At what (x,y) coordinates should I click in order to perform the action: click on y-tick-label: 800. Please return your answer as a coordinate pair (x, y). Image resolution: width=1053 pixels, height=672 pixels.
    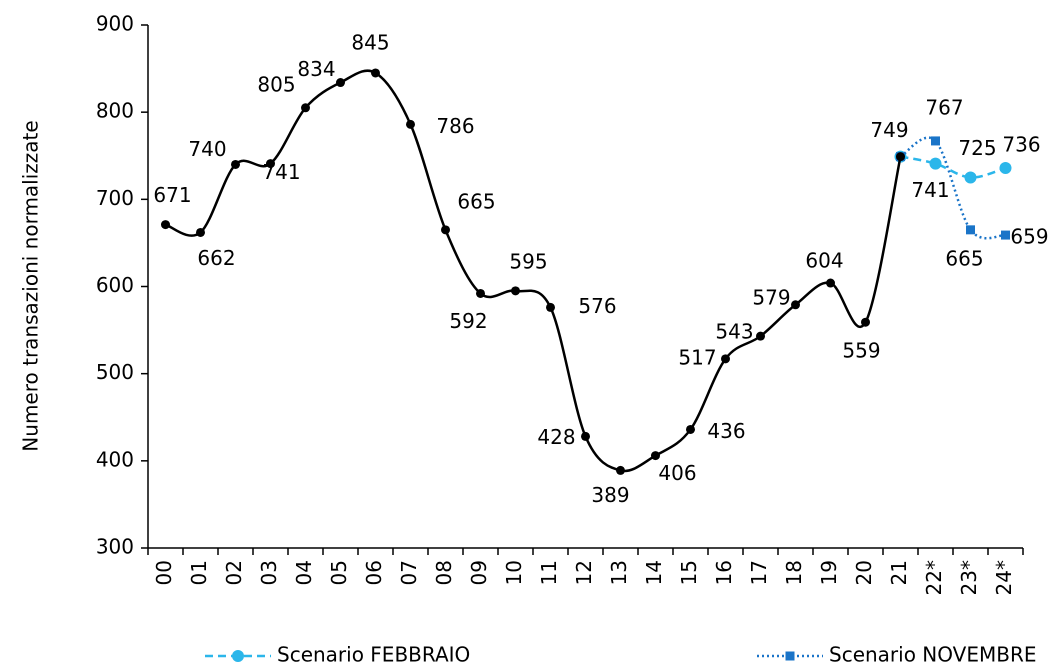
    Looking at the image, I should click on (115, 111).